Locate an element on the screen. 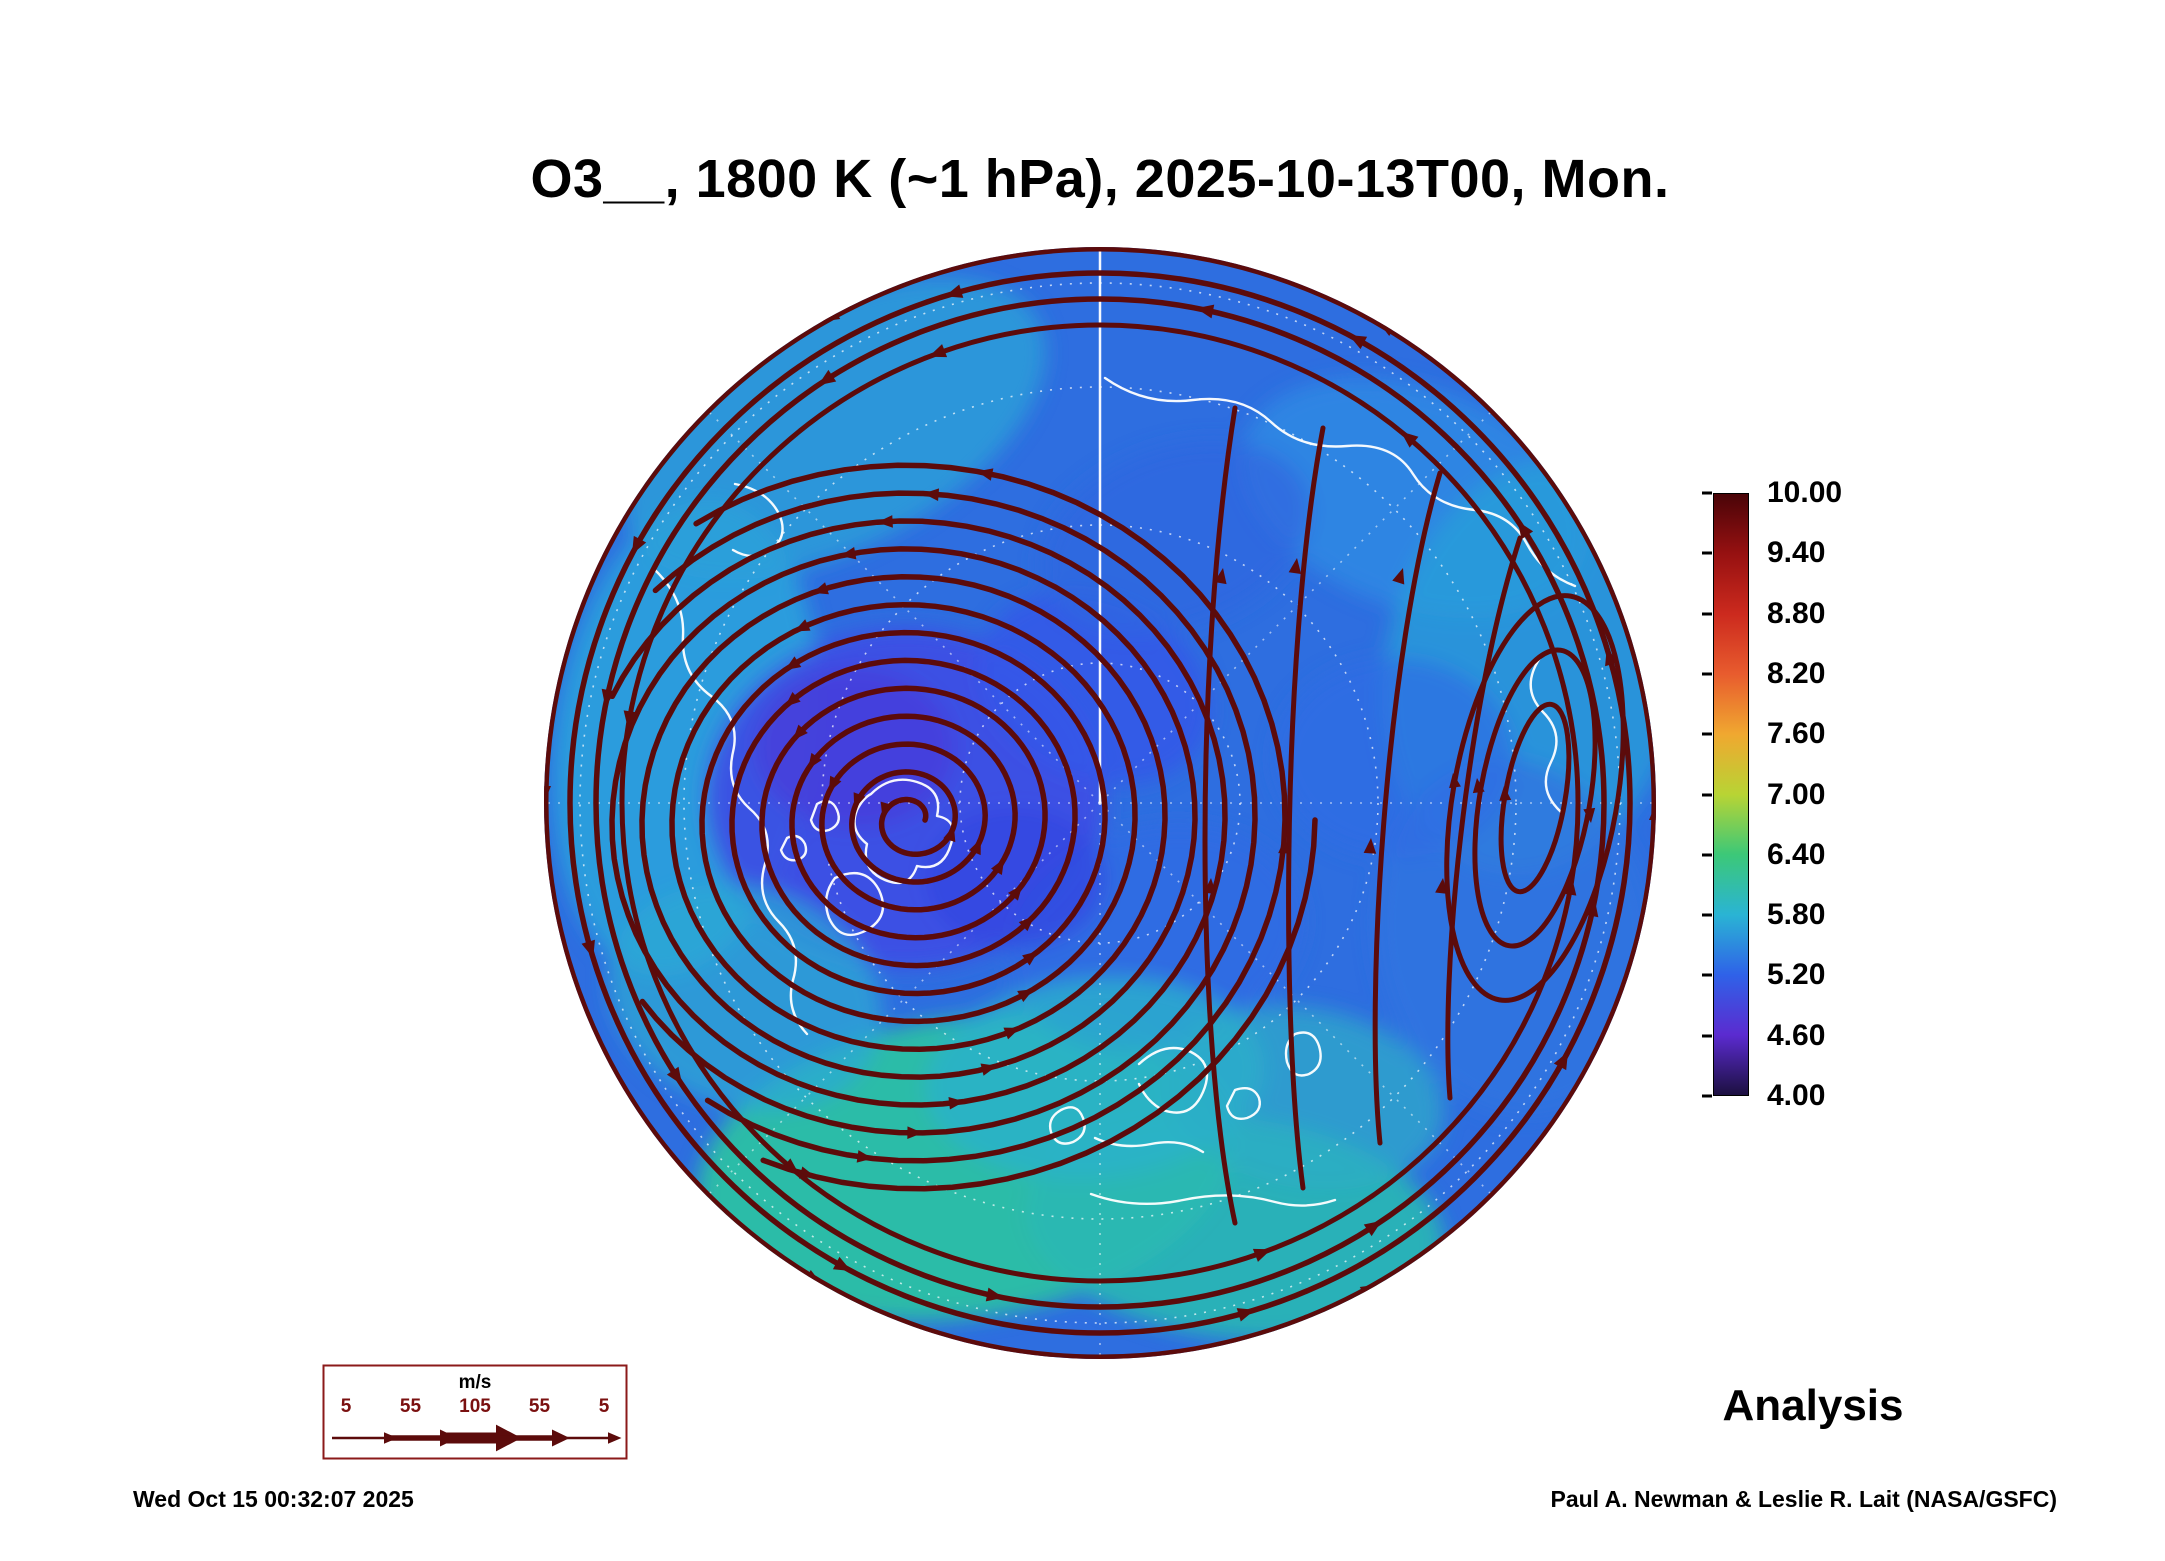  colorbar-tick-label: 5.20 is located at coordinates (1796, 975).